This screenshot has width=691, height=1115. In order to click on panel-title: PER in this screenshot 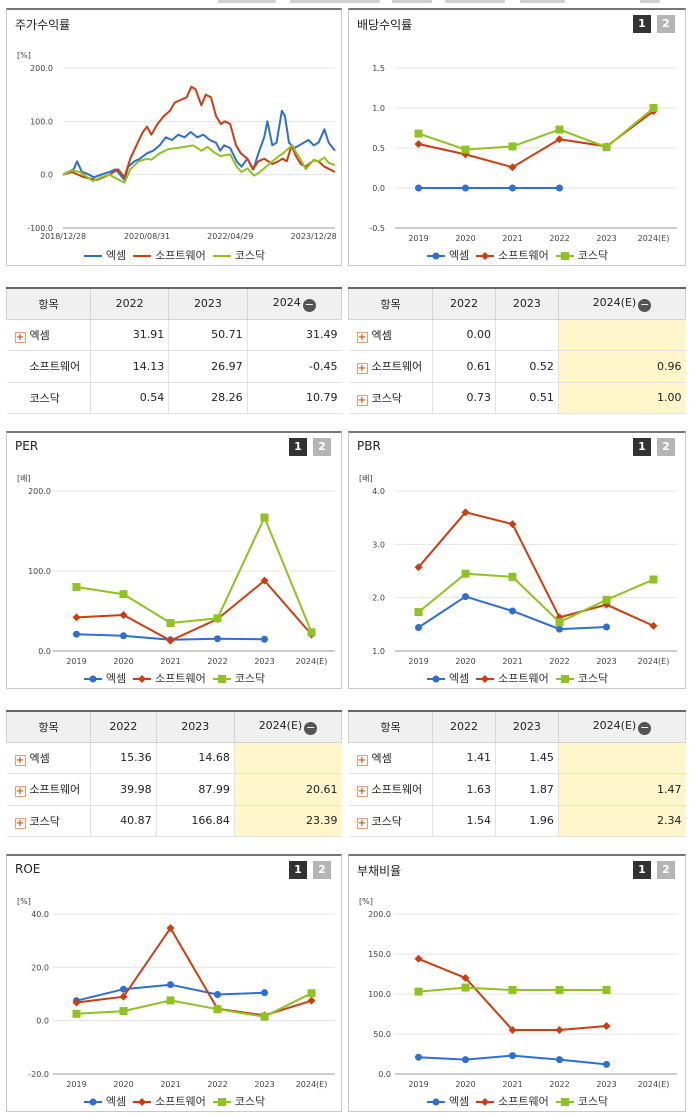, I will do `click(27, 446)`.